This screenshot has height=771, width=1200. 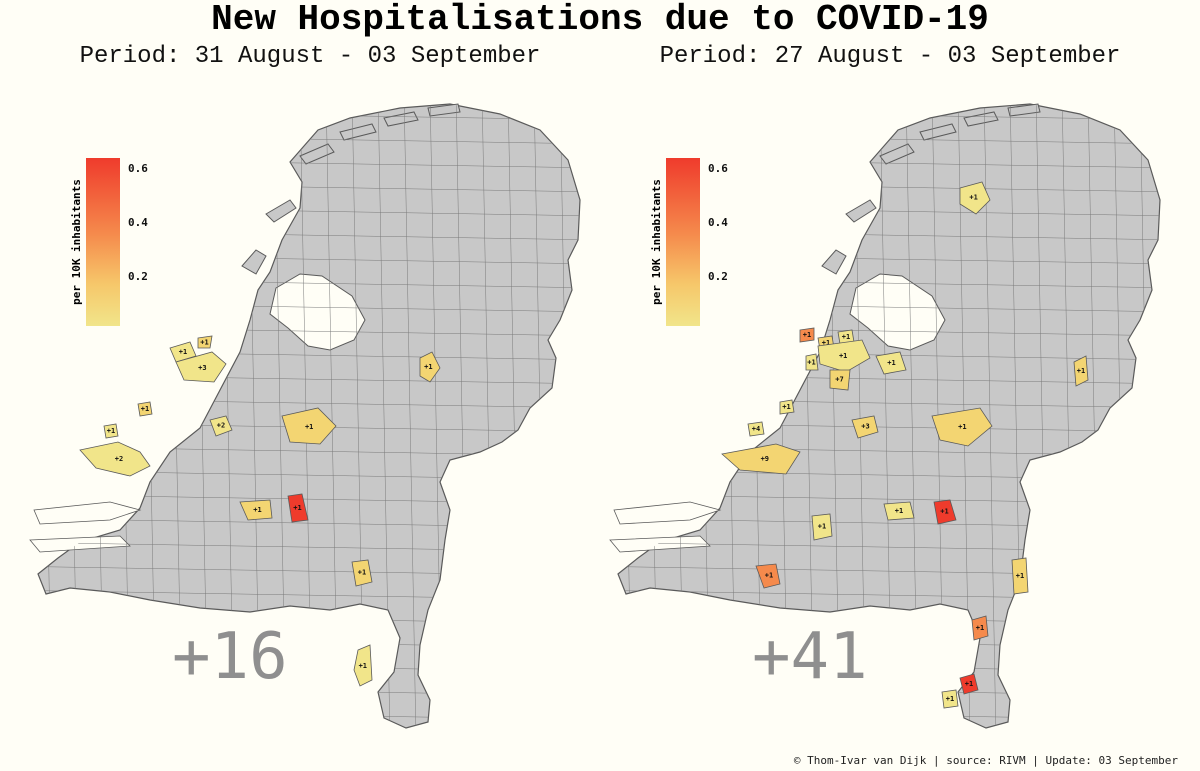 I want to click on right-total-count: +41, so click(x=810, y=657).